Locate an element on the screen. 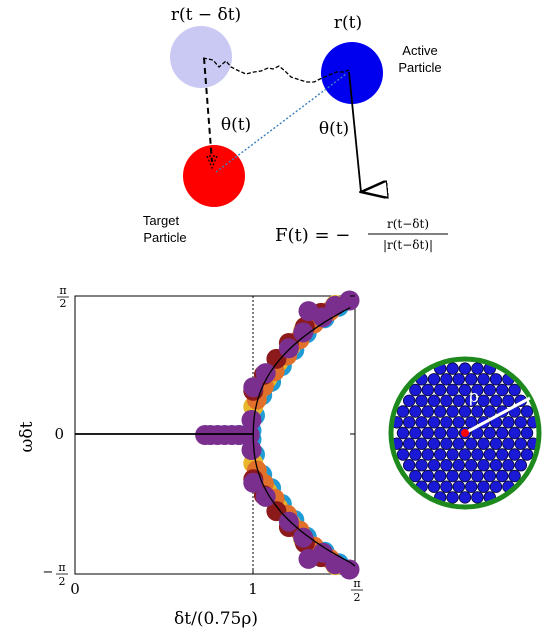 This screenshot has width=550, height=634. theta-left: θ(t) is located at coordinates (236, 125).